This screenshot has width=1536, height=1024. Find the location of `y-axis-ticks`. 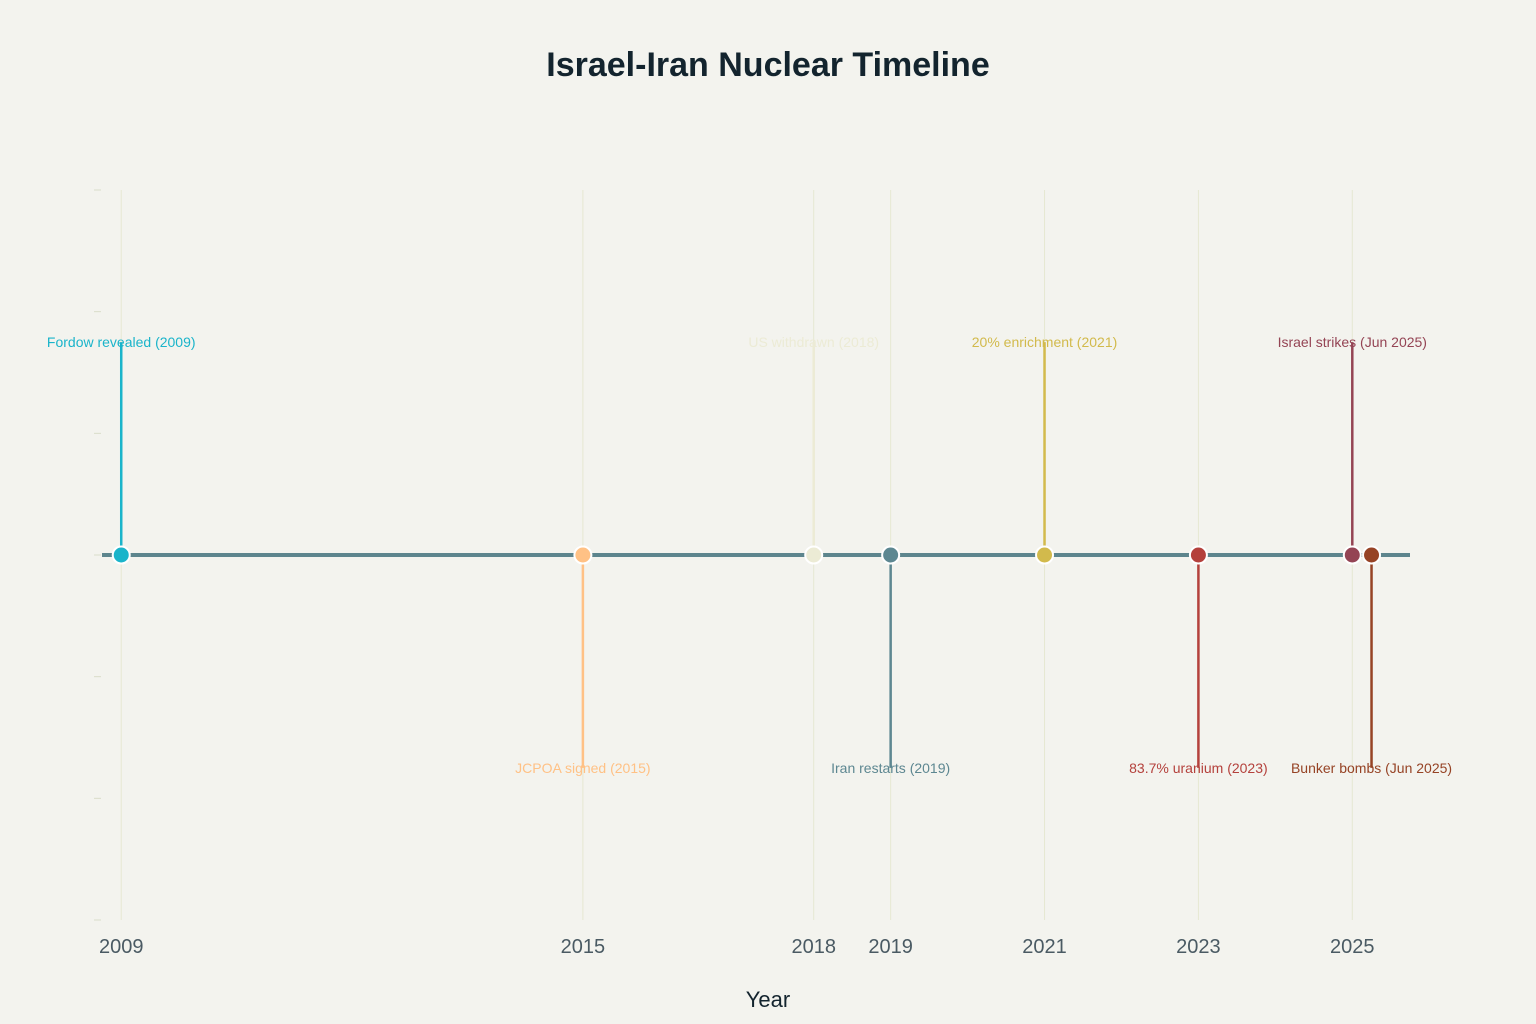

y-axis-ticks is located at coordinates (97, 555).